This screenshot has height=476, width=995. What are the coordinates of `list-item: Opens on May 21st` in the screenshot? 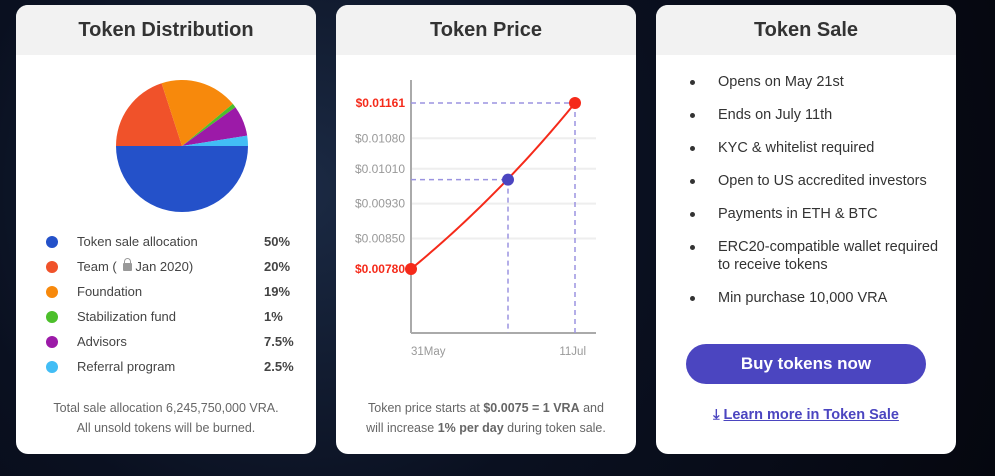 It's located at (816, 82).